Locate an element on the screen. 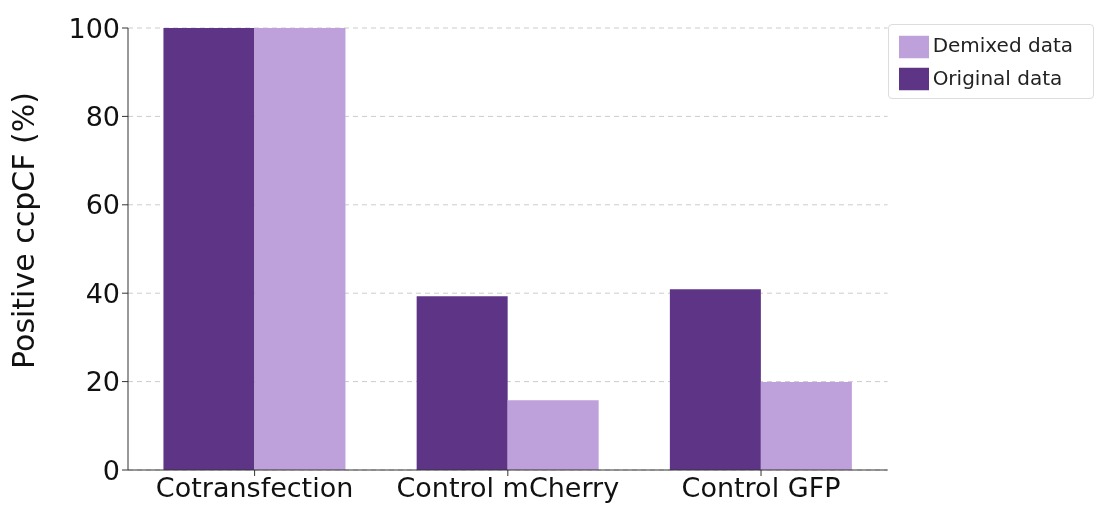 The height and width of the screenshot is (522, 1101). y-tick-label: 100 is located at coordinates (94, 28).